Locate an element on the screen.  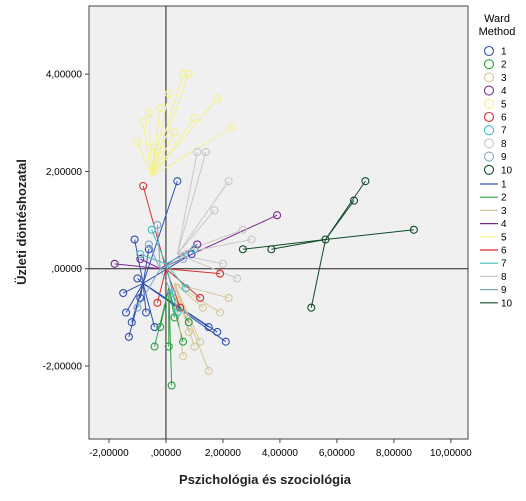
legend-label: 9 is located at coordinates (504, 157).